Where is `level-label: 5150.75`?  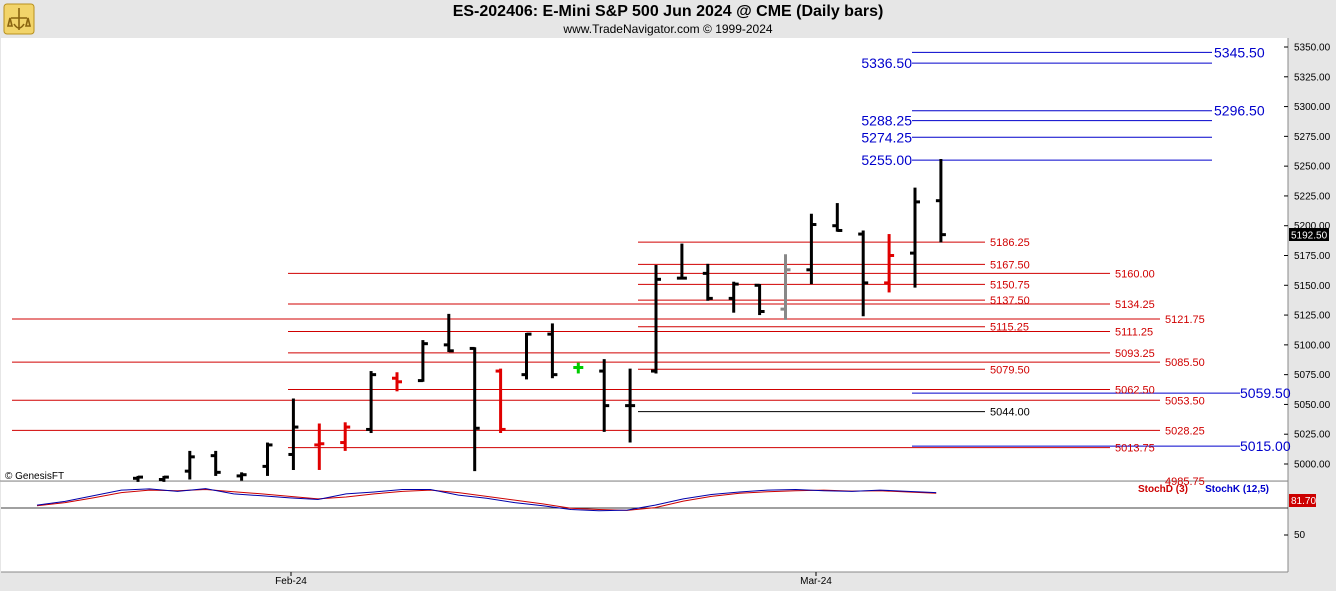 level-label: 5150.75 is located at coordinates (1010, 285).